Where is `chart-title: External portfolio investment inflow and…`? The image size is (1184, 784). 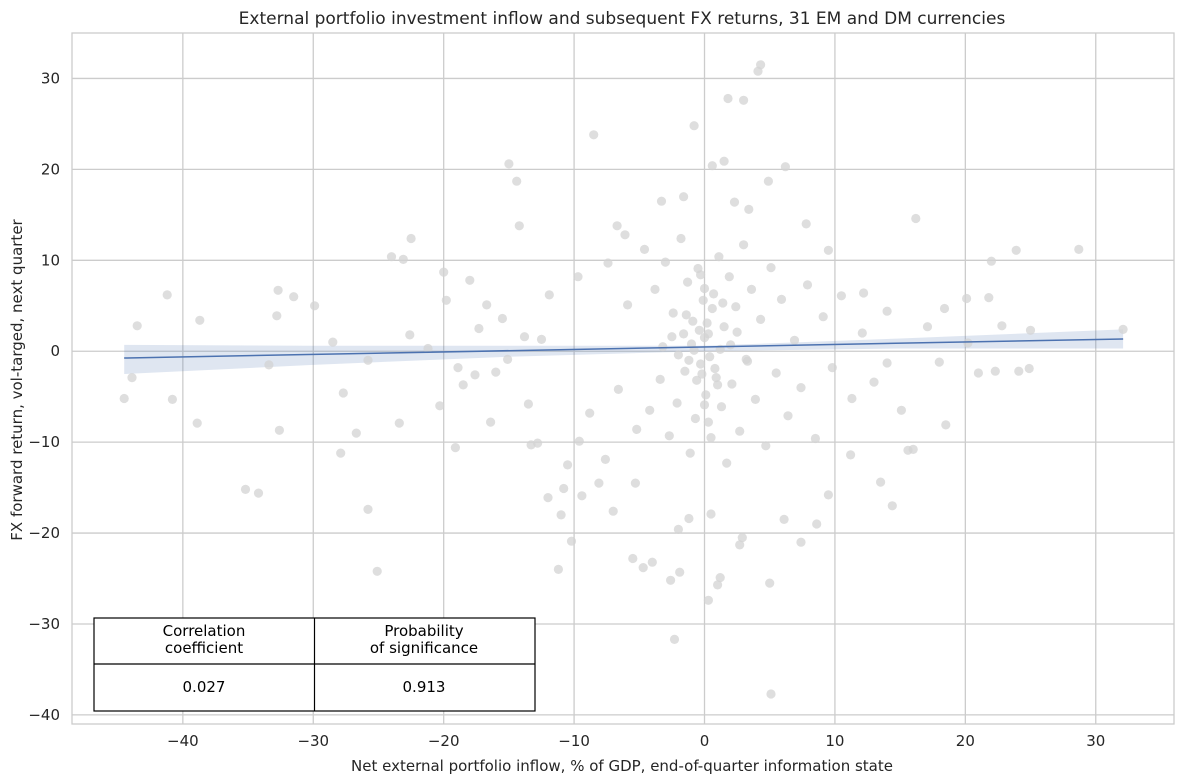
chart-title: External portfolio investment inflow and… is located at coordinates (622, 19).